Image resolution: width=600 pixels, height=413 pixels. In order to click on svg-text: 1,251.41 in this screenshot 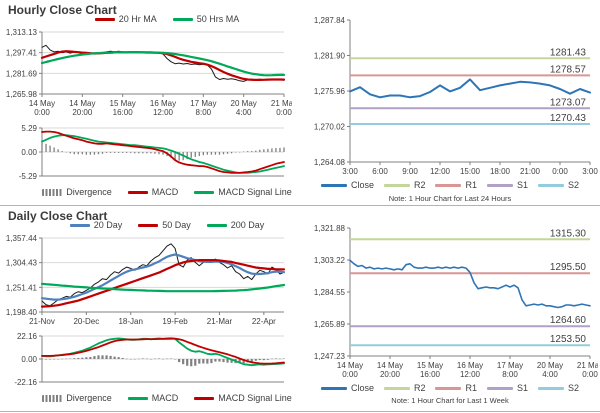, I will do `click(22, 287)`.